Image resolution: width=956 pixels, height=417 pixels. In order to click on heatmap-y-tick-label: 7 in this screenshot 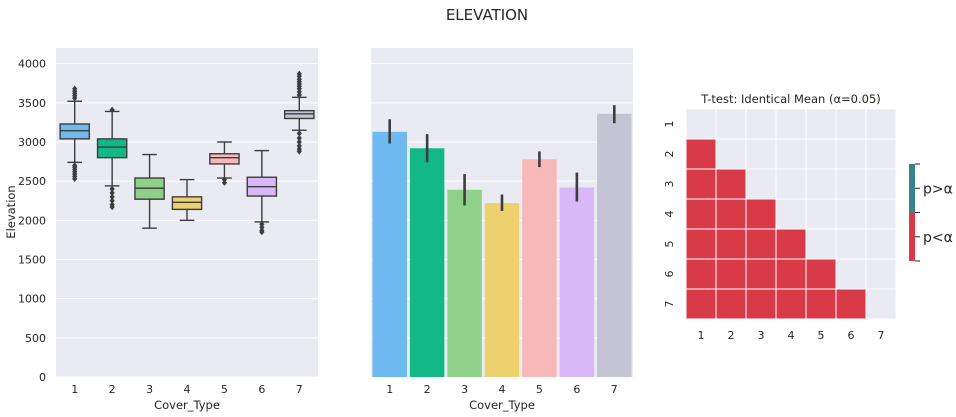, I will do `click(669, 304)`.